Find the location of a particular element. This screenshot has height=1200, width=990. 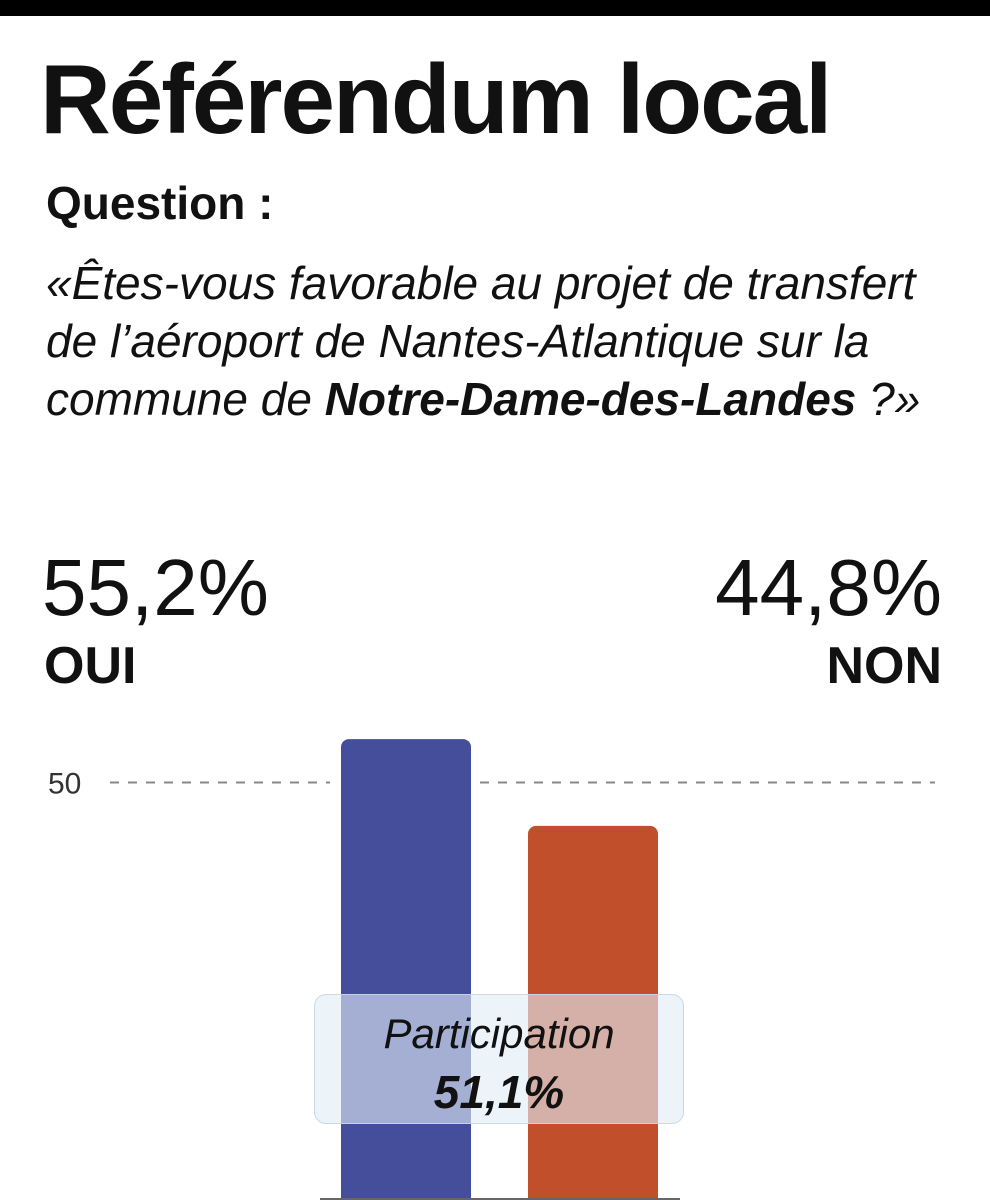

non-label: NON is located at coordinates (884, 666).